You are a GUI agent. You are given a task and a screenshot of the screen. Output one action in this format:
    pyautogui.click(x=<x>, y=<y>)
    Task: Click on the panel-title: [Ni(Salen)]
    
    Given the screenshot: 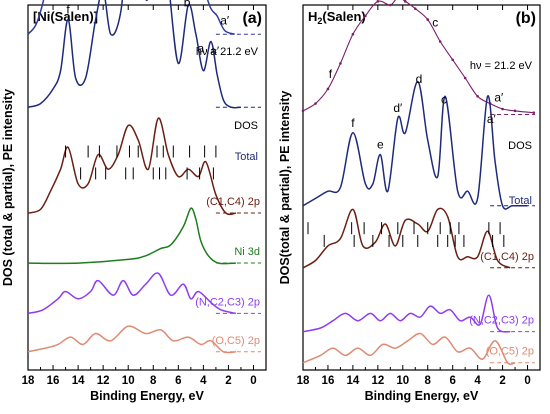 What is the action you would take?
    pyautogui.click(x=65, y=16)
    